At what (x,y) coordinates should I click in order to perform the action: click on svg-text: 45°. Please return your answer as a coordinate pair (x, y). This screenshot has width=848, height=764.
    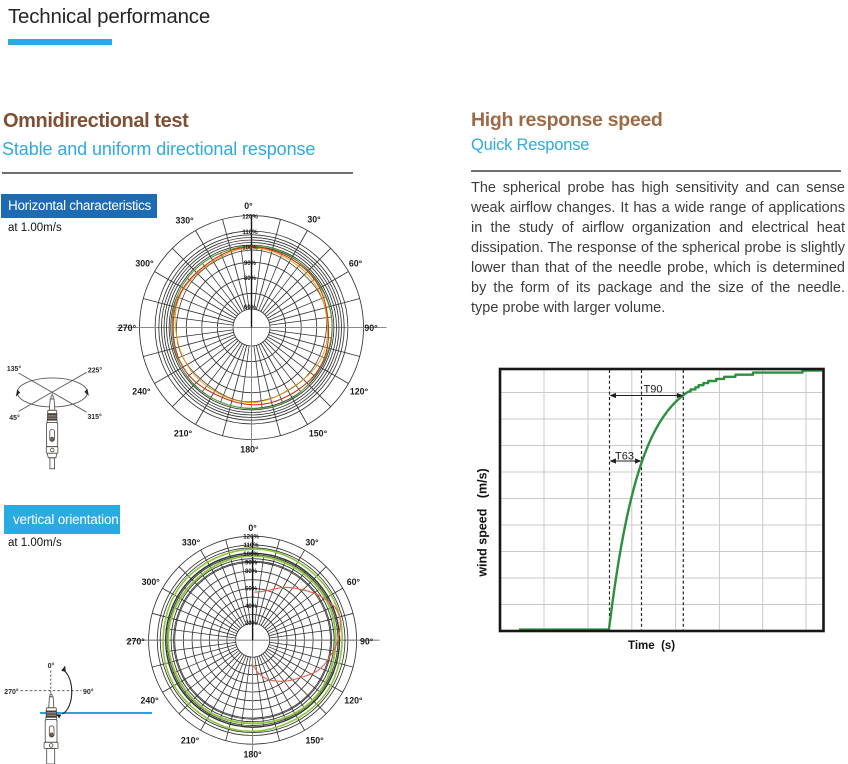
    Looking at the image, I should click on (14, 418).